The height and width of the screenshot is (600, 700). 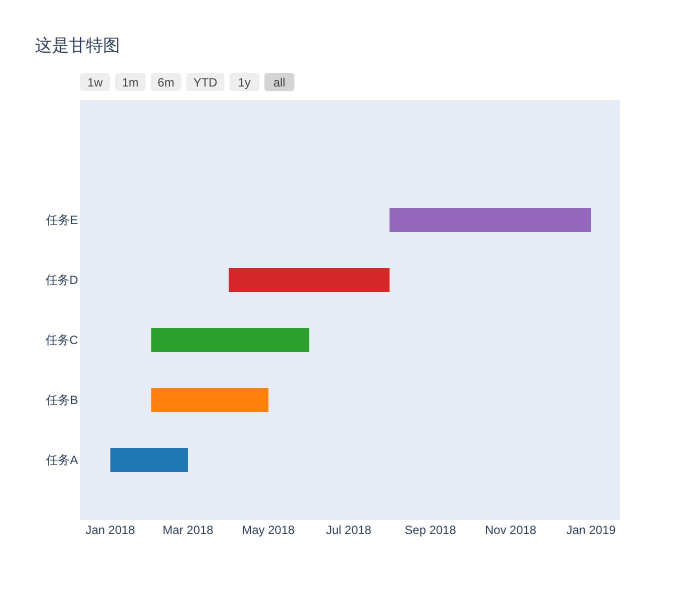 I want to click on x-tick-label: Mar 2018, so click(x=188, y=530).